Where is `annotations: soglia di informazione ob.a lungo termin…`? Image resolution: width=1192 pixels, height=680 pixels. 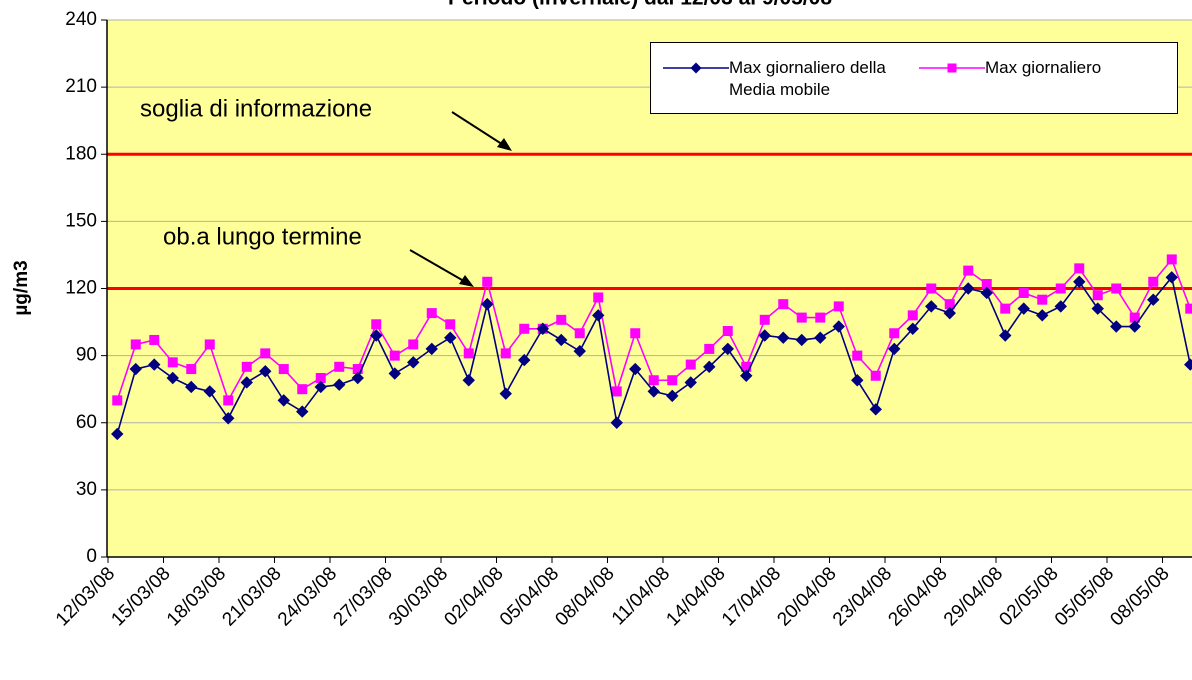 annotations: soglia di informazione ob.a lungo termin… is located at coordinates (326, 191).